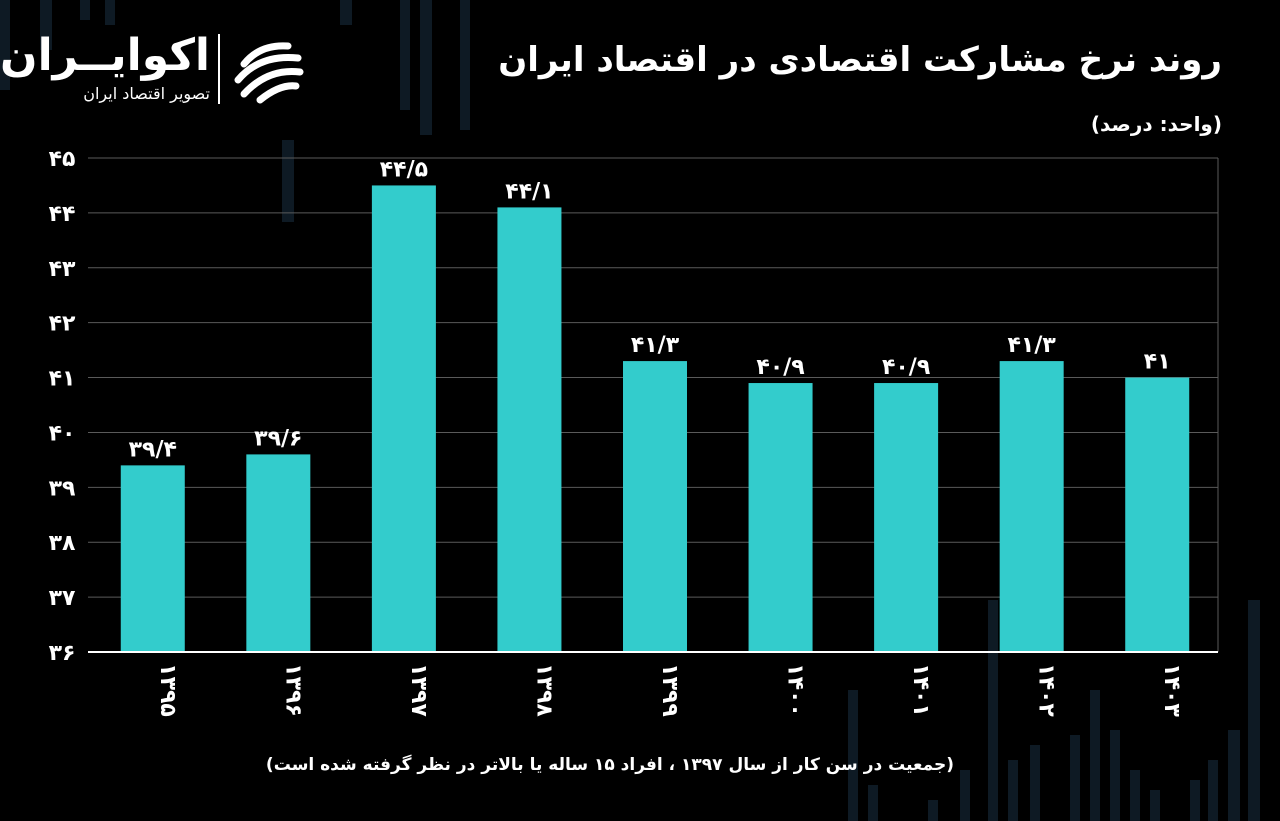 Image resolution: width=1280 pixels, height=821 pixels. Describe the element at coordinates (62, 543) in the screenshot. I see `y-tick-label: ۳۸` at that location.